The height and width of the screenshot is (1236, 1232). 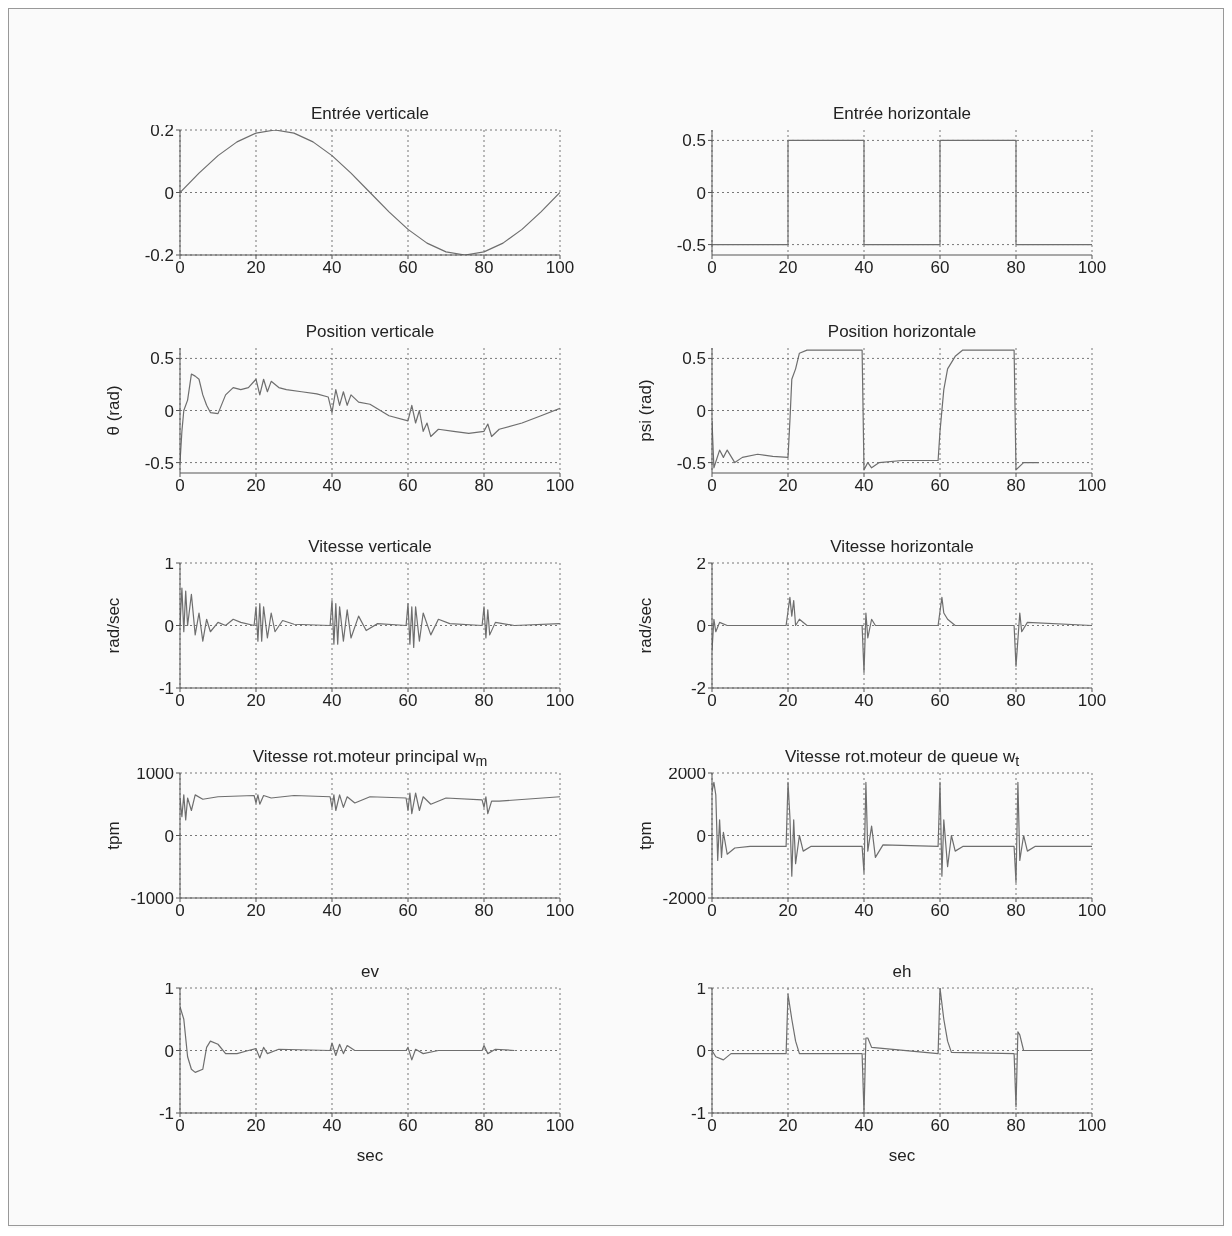 I want to click on y-tick-label: 1000, so click(x=155, y=774).